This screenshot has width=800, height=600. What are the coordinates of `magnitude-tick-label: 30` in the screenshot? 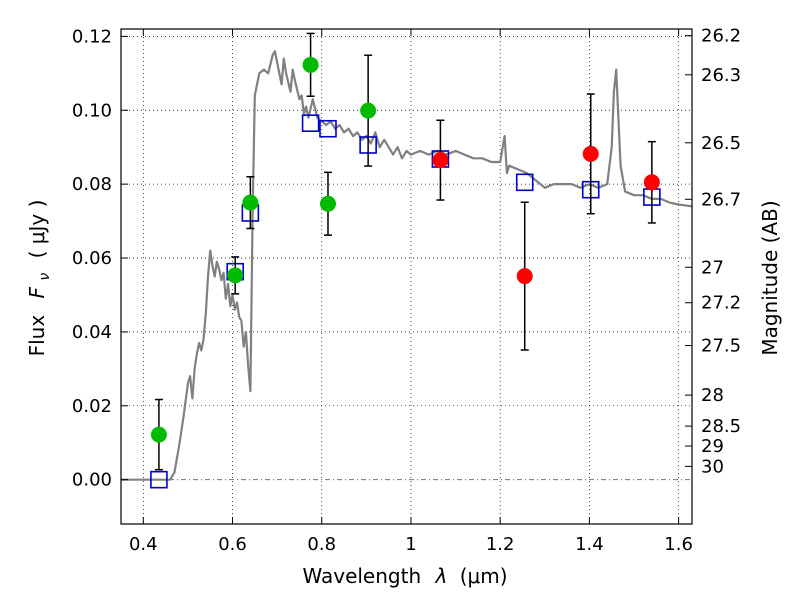 It's located at (712, 466).